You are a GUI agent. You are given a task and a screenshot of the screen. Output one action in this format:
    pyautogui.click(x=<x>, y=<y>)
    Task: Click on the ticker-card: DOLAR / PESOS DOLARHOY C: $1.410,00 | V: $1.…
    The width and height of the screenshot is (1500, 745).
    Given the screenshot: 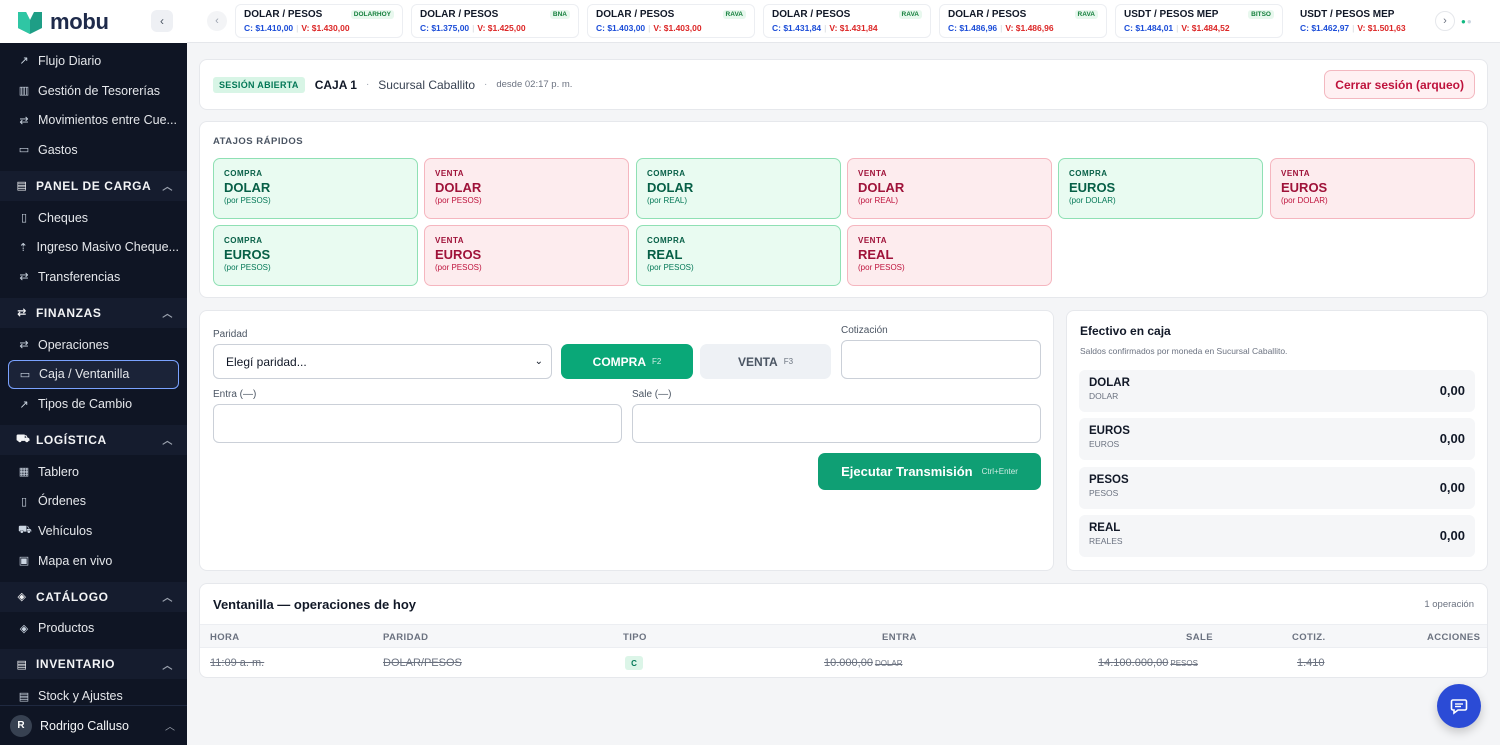 What is the action you would take?
    pyautogui.click(x=319, y=21)
    